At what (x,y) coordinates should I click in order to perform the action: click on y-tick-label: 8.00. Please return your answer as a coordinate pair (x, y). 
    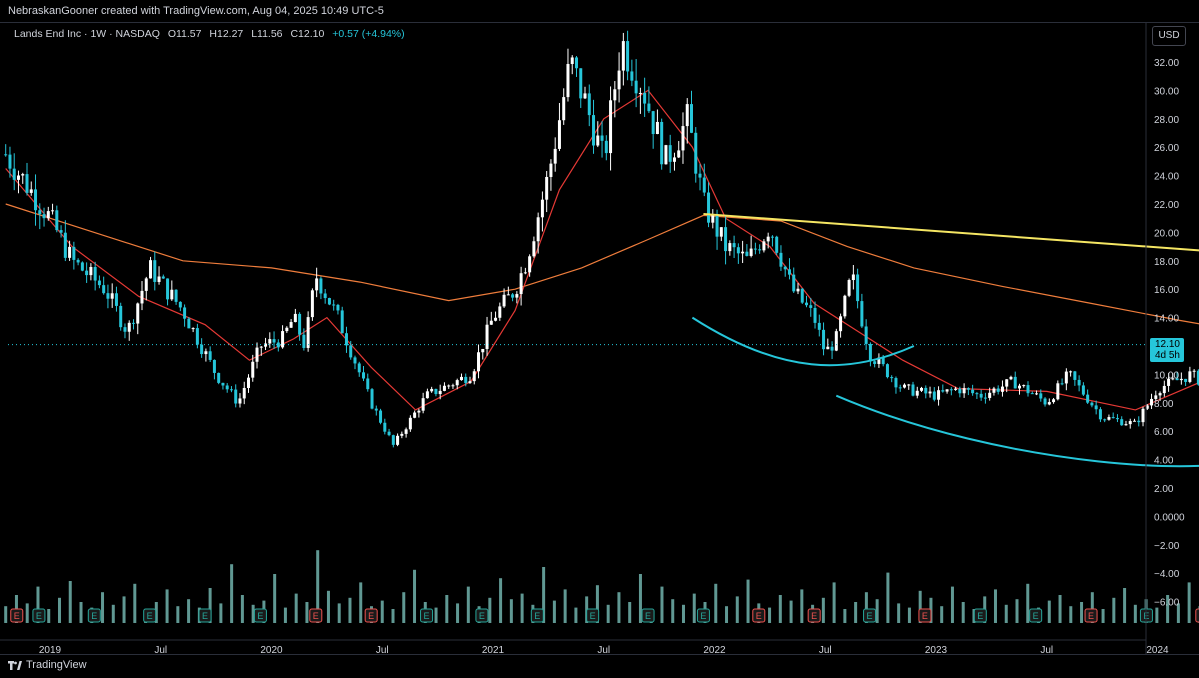
    Looking at the image, I should click on (1164, 404).